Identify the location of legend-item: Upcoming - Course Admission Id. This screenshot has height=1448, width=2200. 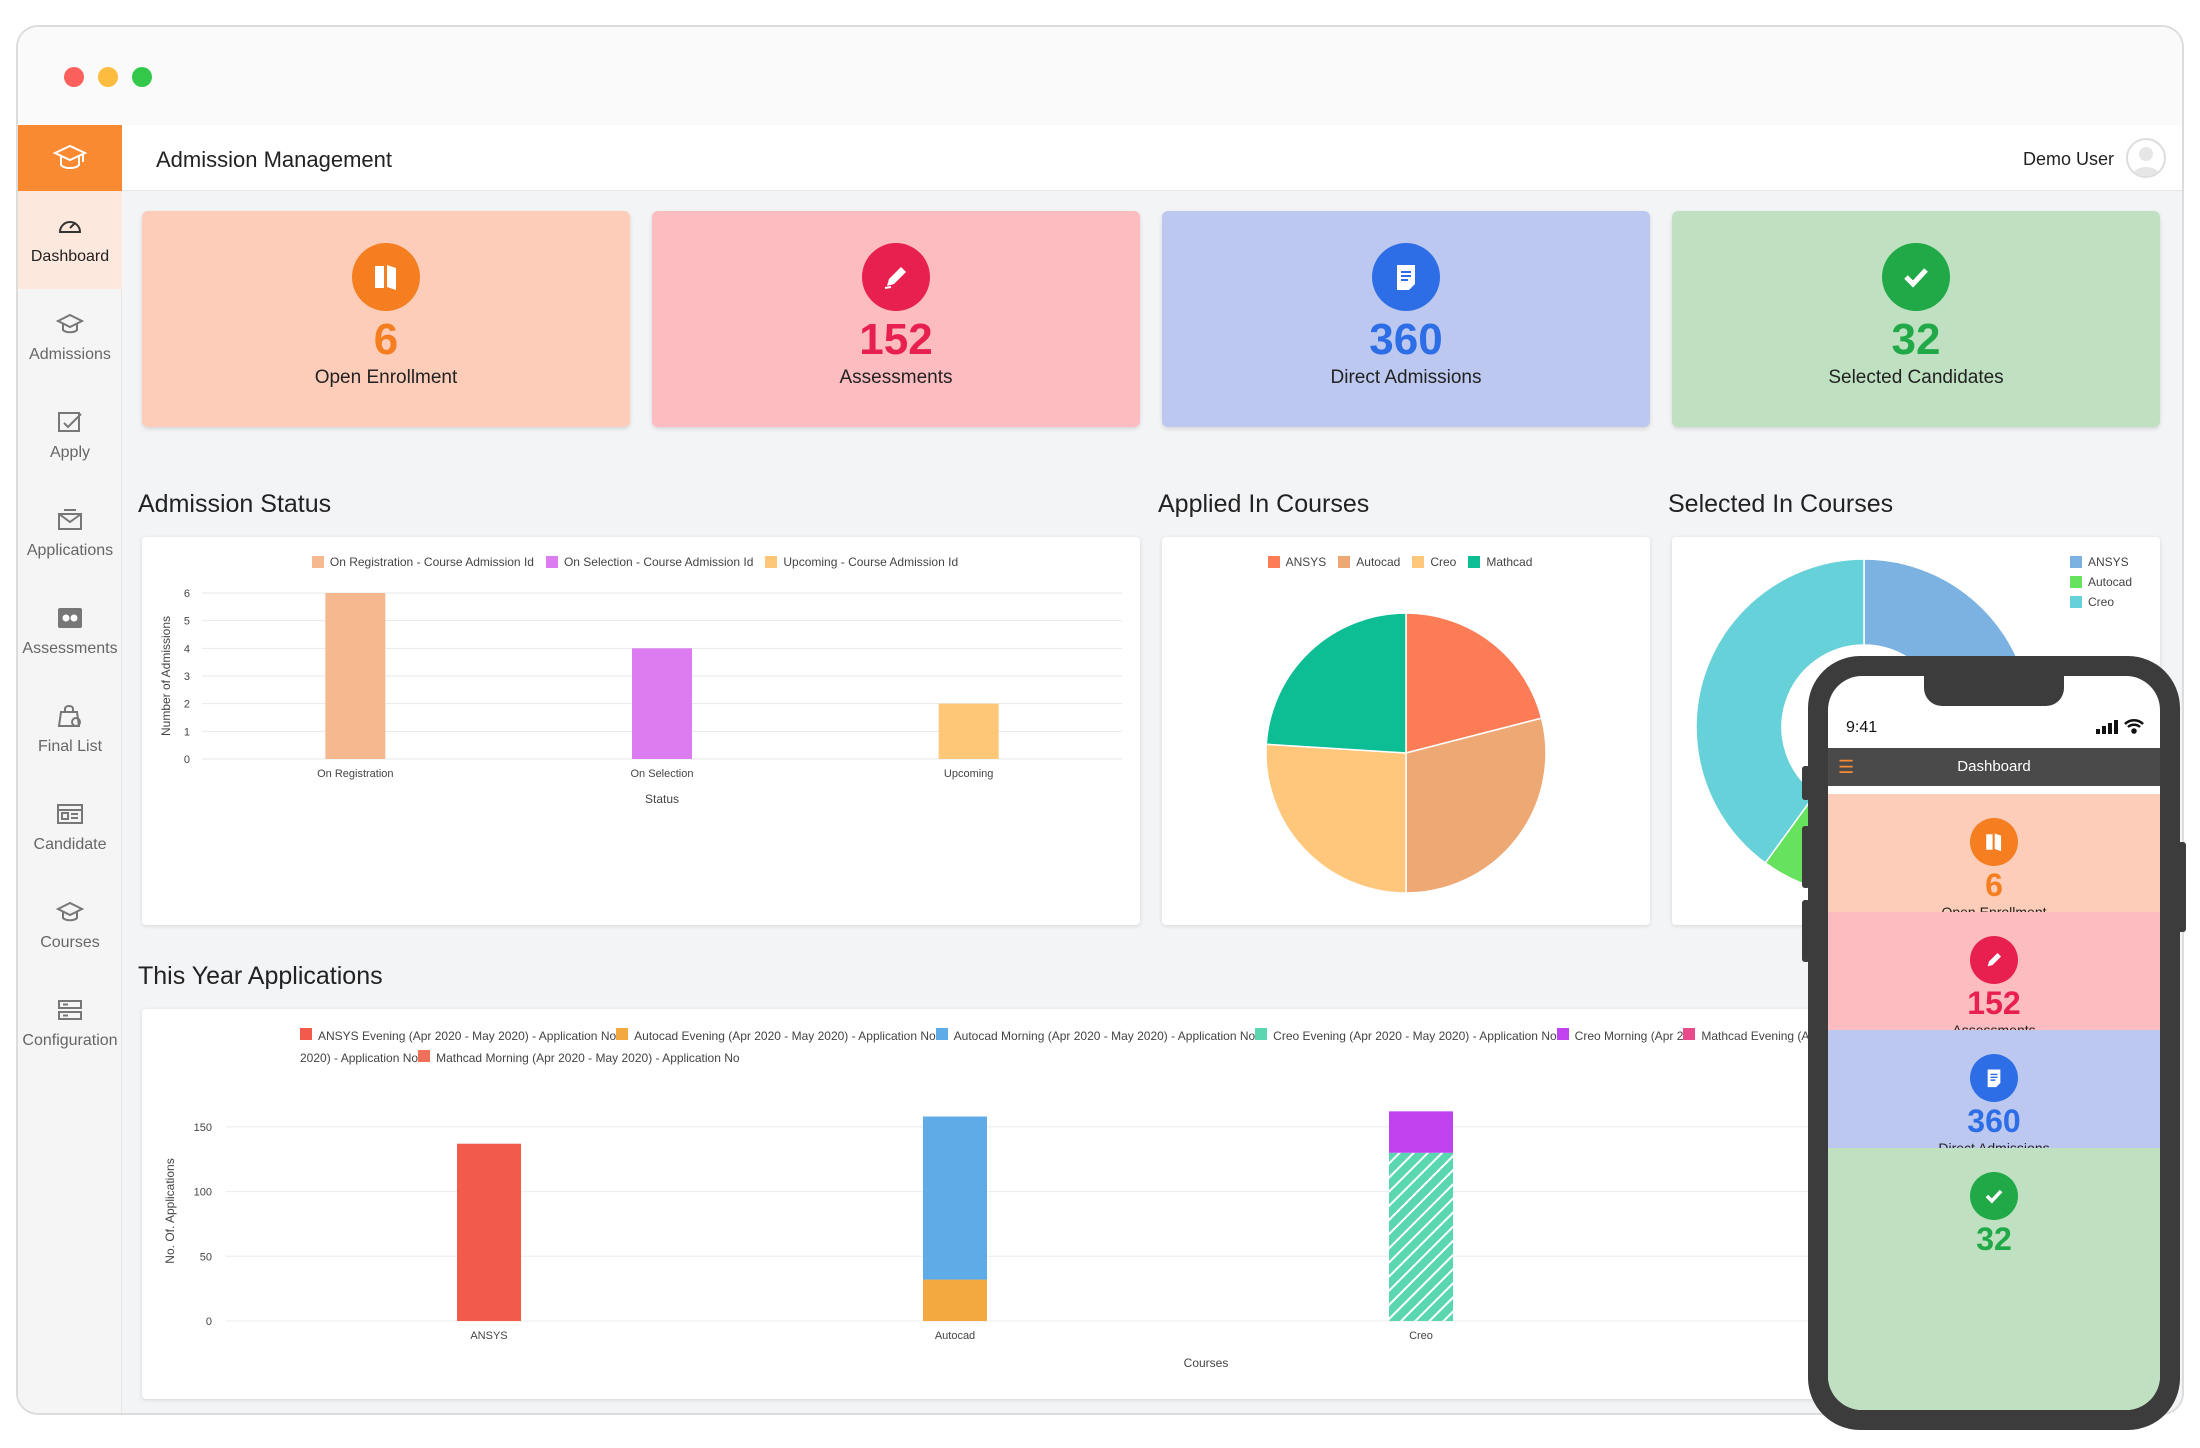
(861, 562).